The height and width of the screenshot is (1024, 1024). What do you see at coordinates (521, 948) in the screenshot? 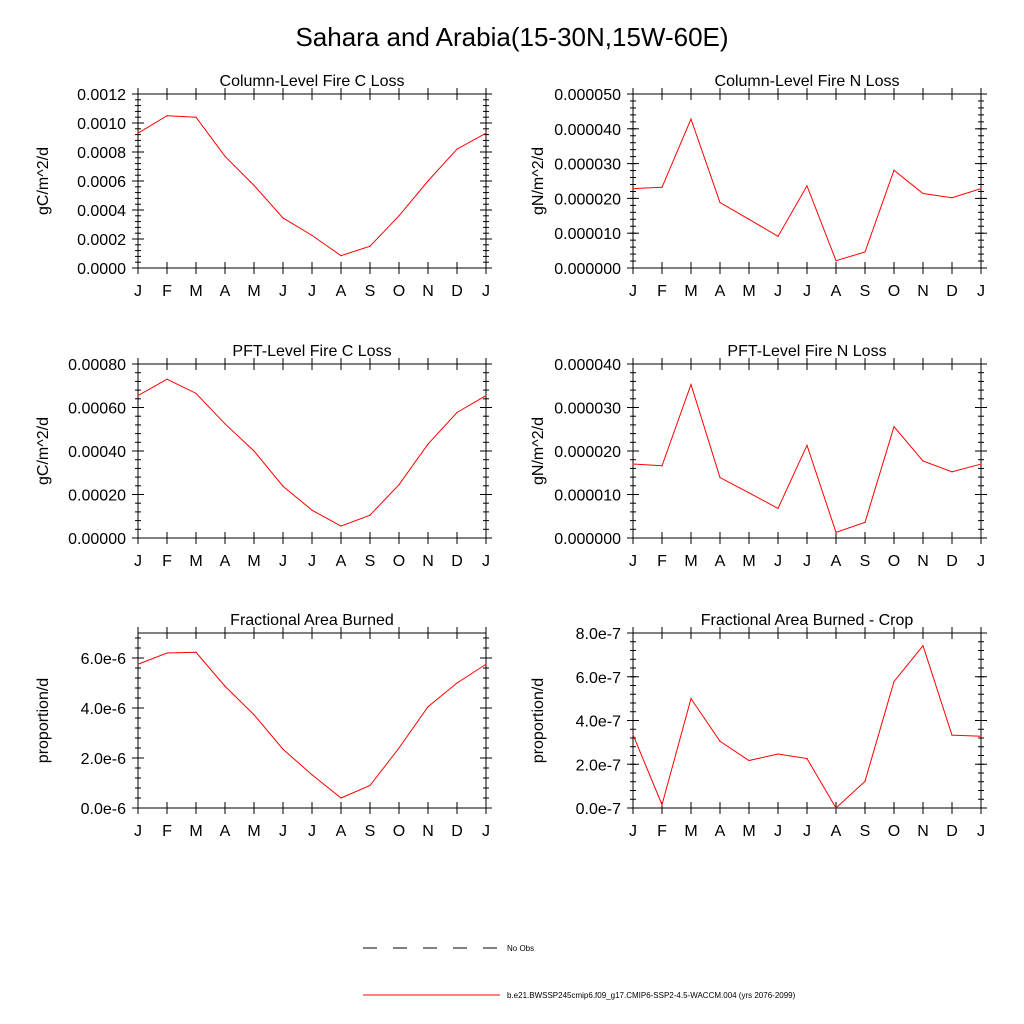
I see `legend-label-no-obs: No Obs` at bounding box center [521, 948].